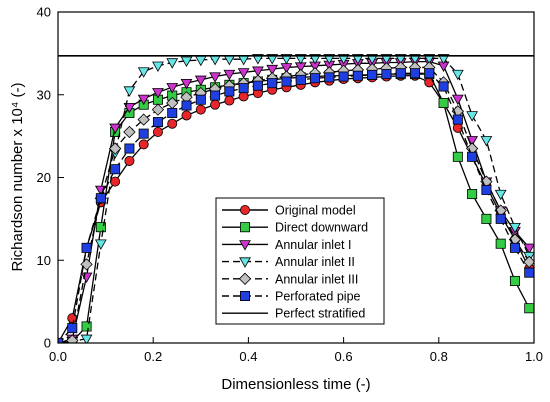 The width and height of the screenshot is (550, 402). I want to click on y-tick-label: 40, so click(44, 12).